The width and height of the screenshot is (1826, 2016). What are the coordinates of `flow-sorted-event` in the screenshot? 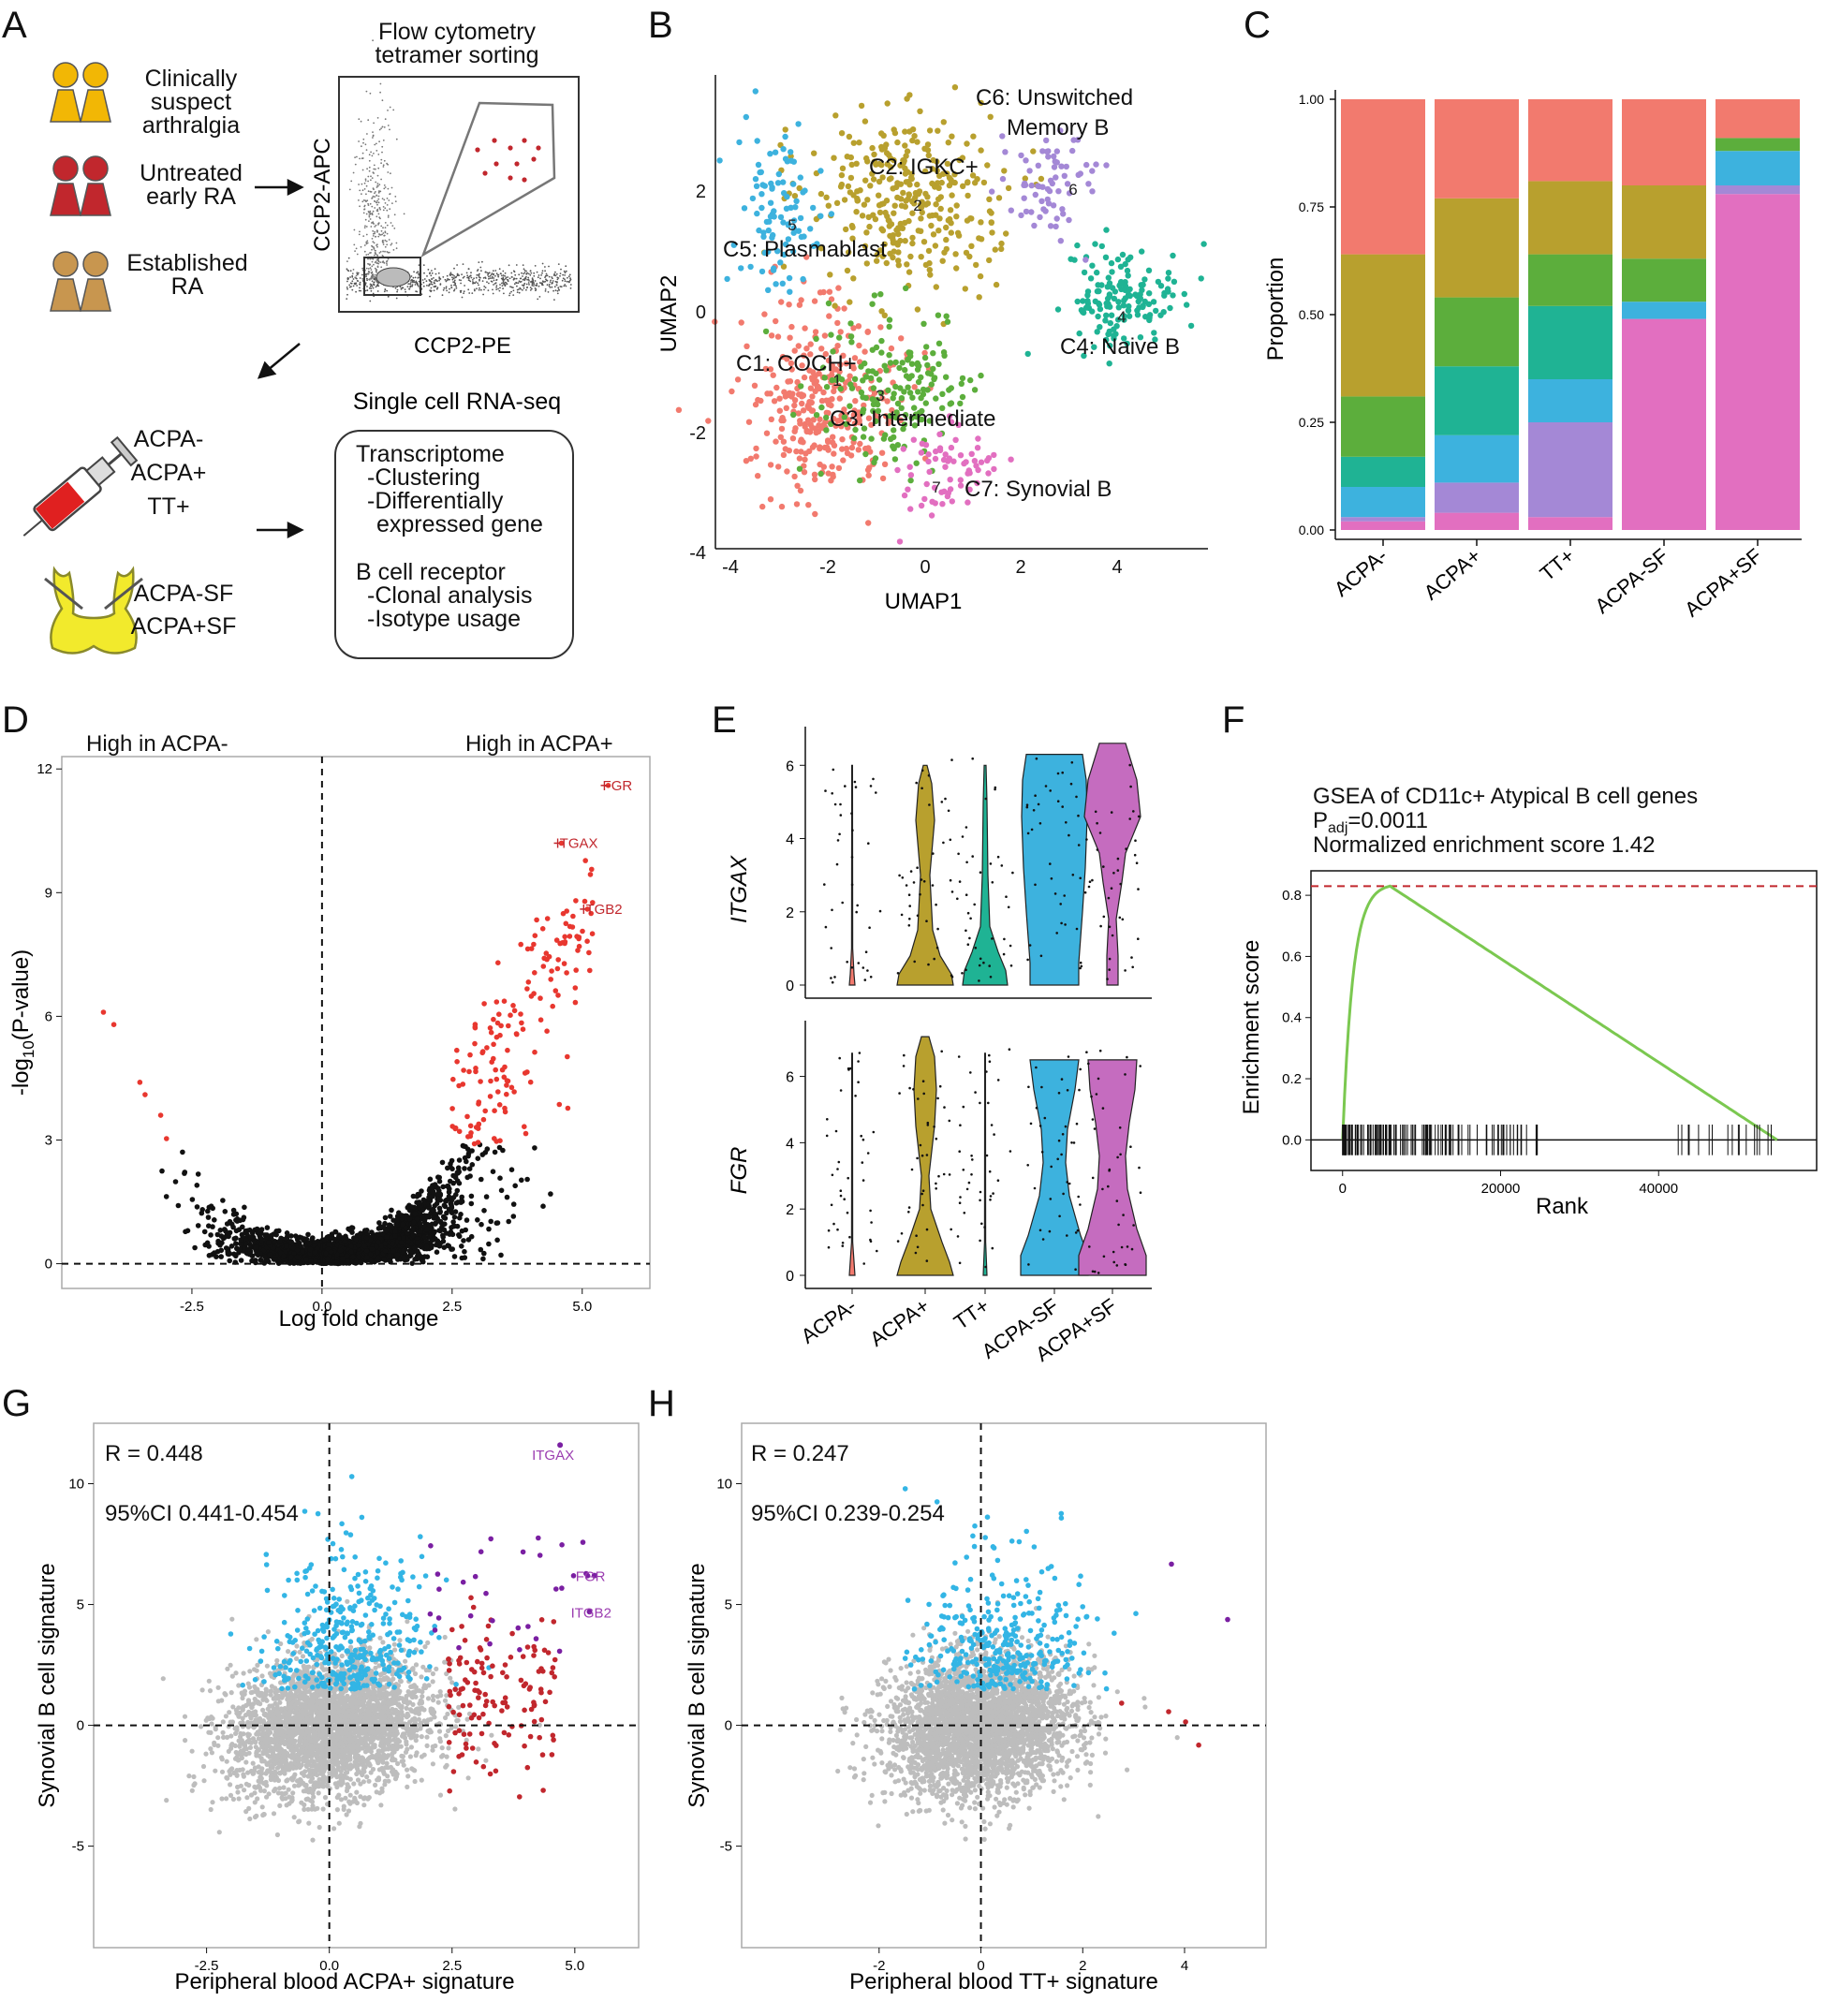 It's located at (534, 159).